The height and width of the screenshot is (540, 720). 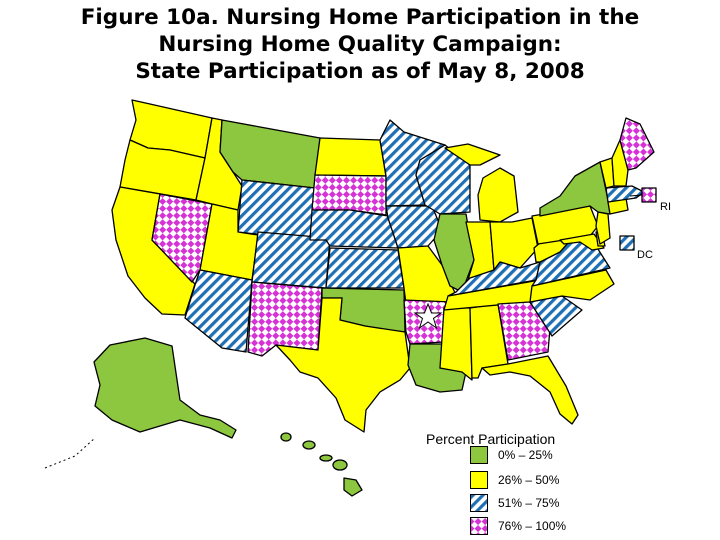 What do you see at coordinates (645, 255) in the screenshot?
I see `callout-dc: DC` at bounding box center [645, 255].